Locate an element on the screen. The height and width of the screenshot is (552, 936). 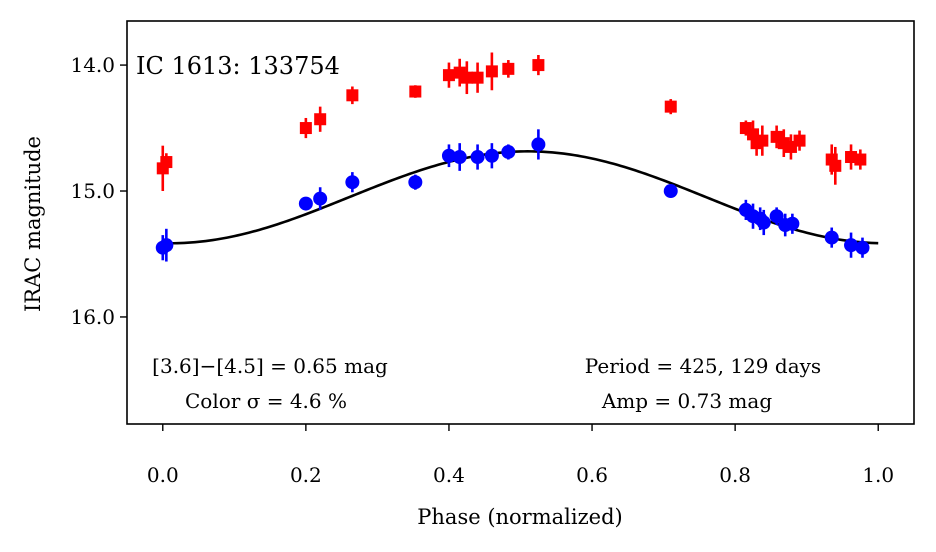
y-axis-label: IRAC magnitude is located at coordinates (33, 224).